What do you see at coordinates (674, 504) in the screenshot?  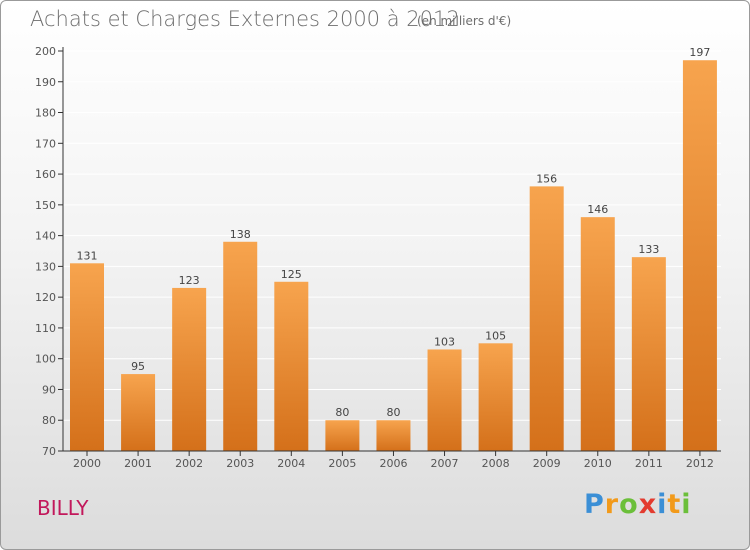 I see `logo-letter: t` at bounding box center [674, 504].